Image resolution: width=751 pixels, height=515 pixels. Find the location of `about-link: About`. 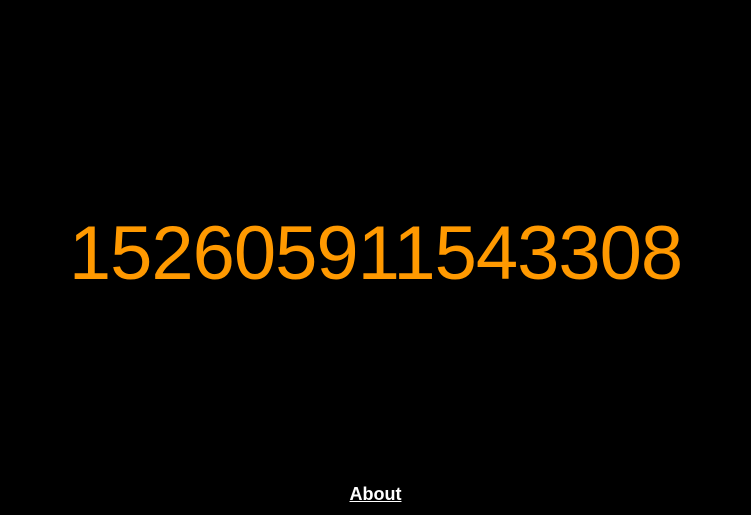

about-link: About is located at coordinates (375, 494).